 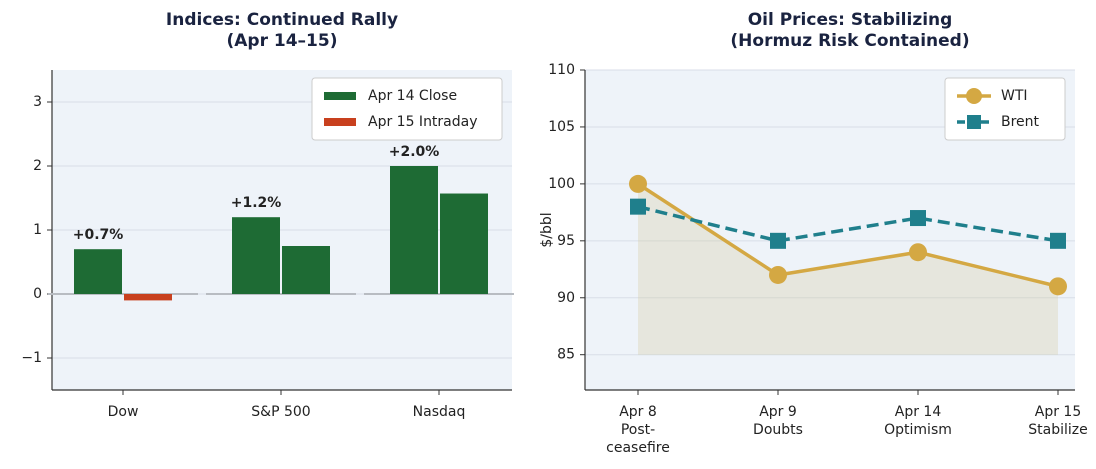 I want to click on y-tick-label: 90, so click(x=566, y=298).